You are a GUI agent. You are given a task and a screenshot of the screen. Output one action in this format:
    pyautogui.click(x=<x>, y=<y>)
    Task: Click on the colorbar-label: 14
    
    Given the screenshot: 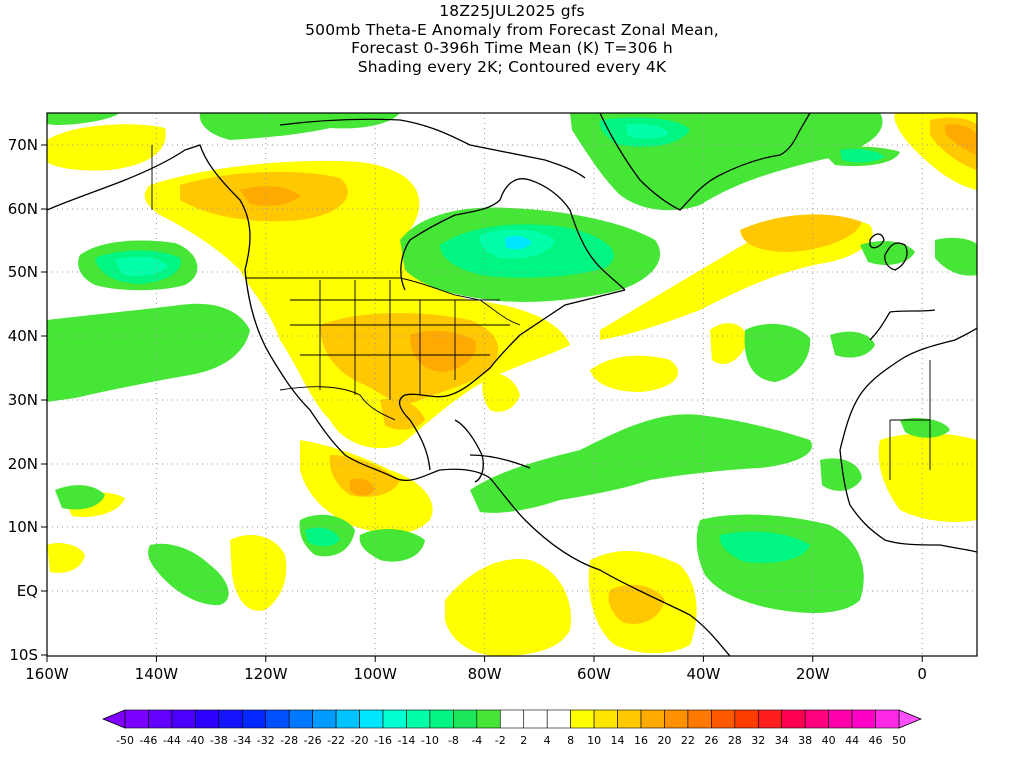 What is the action you would take?
    pyautogui.click(x=618, y=740)
    